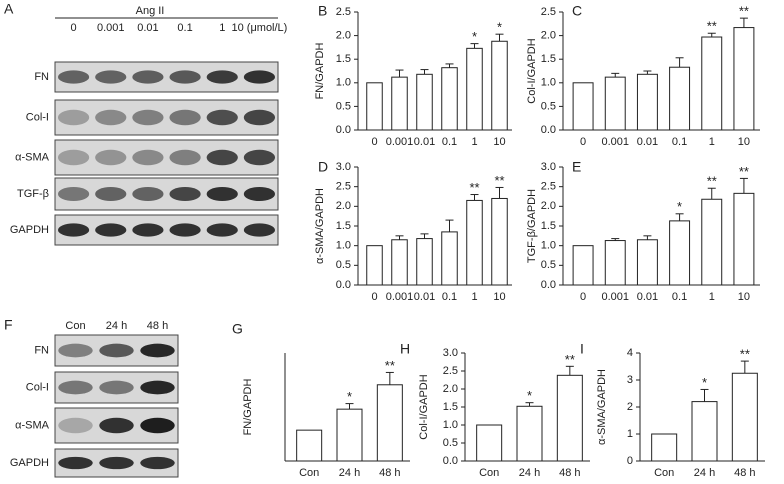  I want to click on lane-label: 0, so click(74, 28).